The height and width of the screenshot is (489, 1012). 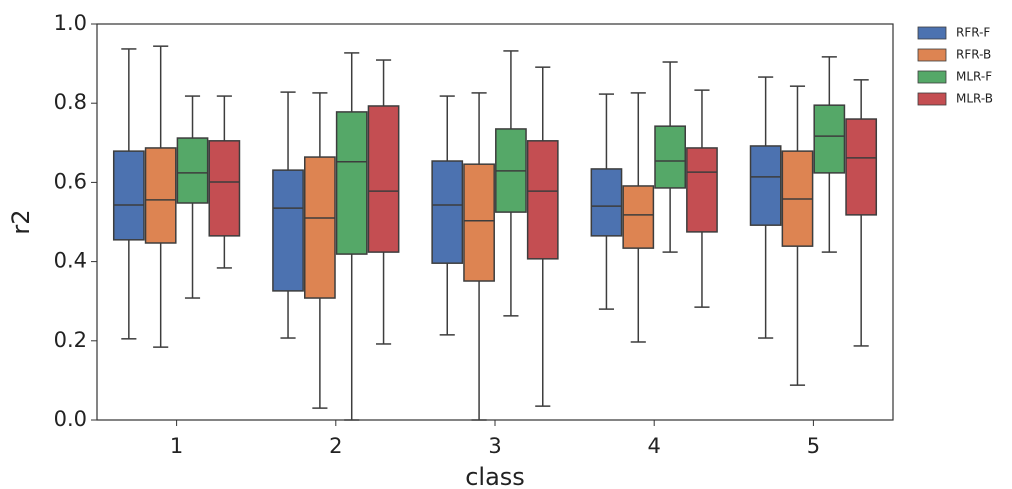 I want to click on y-tick-label: 0.4, so click(x=70, y=261).